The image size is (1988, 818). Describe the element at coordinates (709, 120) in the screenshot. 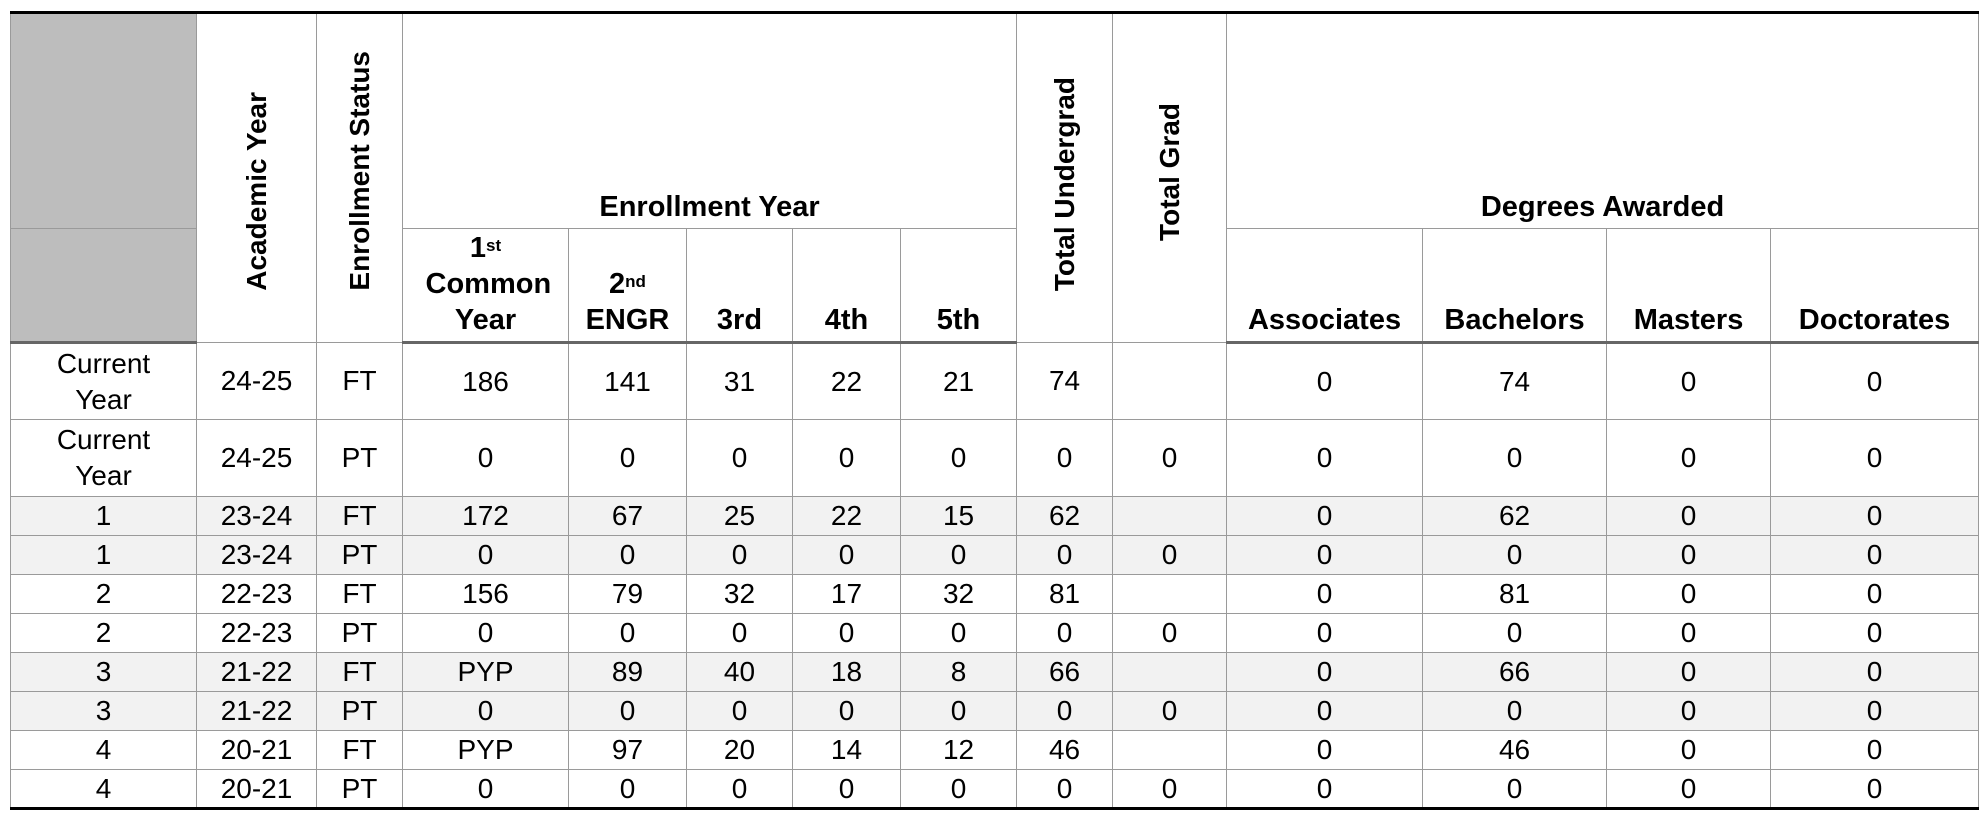

I see `enrollment-year-header: Enrollment Year` at that location.